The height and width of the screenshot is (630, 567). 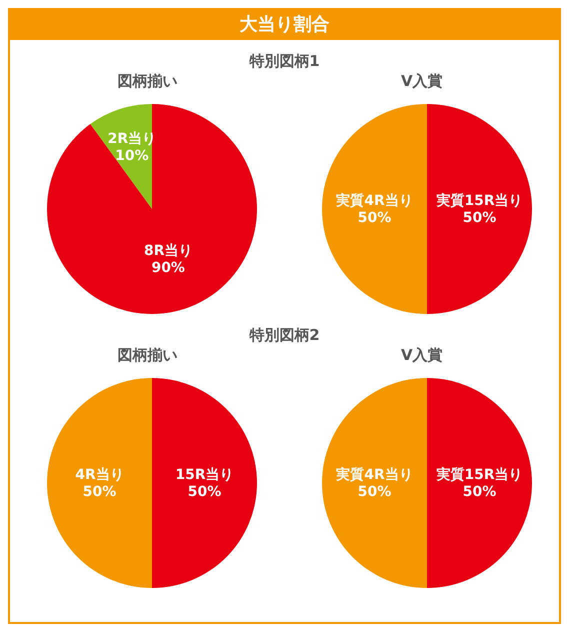 What do you see at coordinates (284, 61) in the screenshot?
I see `text: 特別図柄1` at bounding box center [284, 61].